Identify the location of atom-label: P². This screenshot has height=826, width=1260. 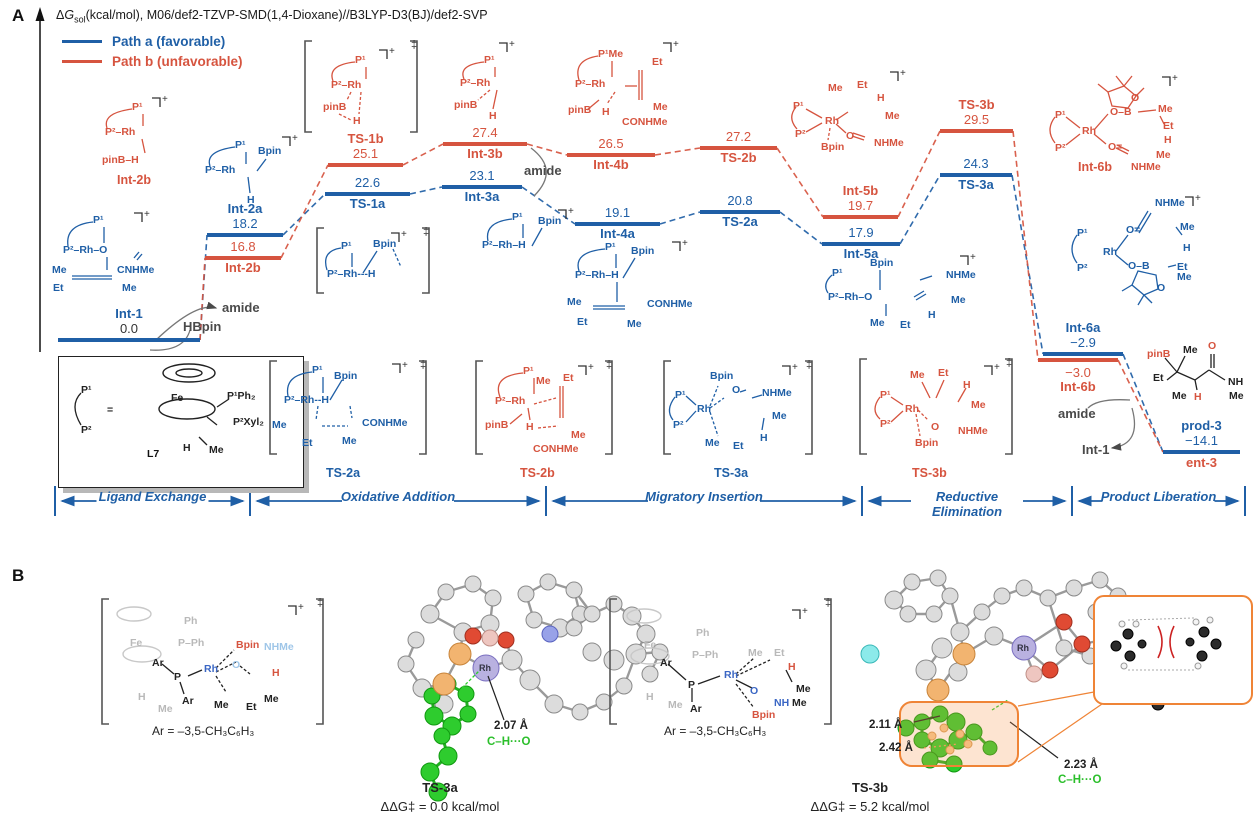
(1082, 268).